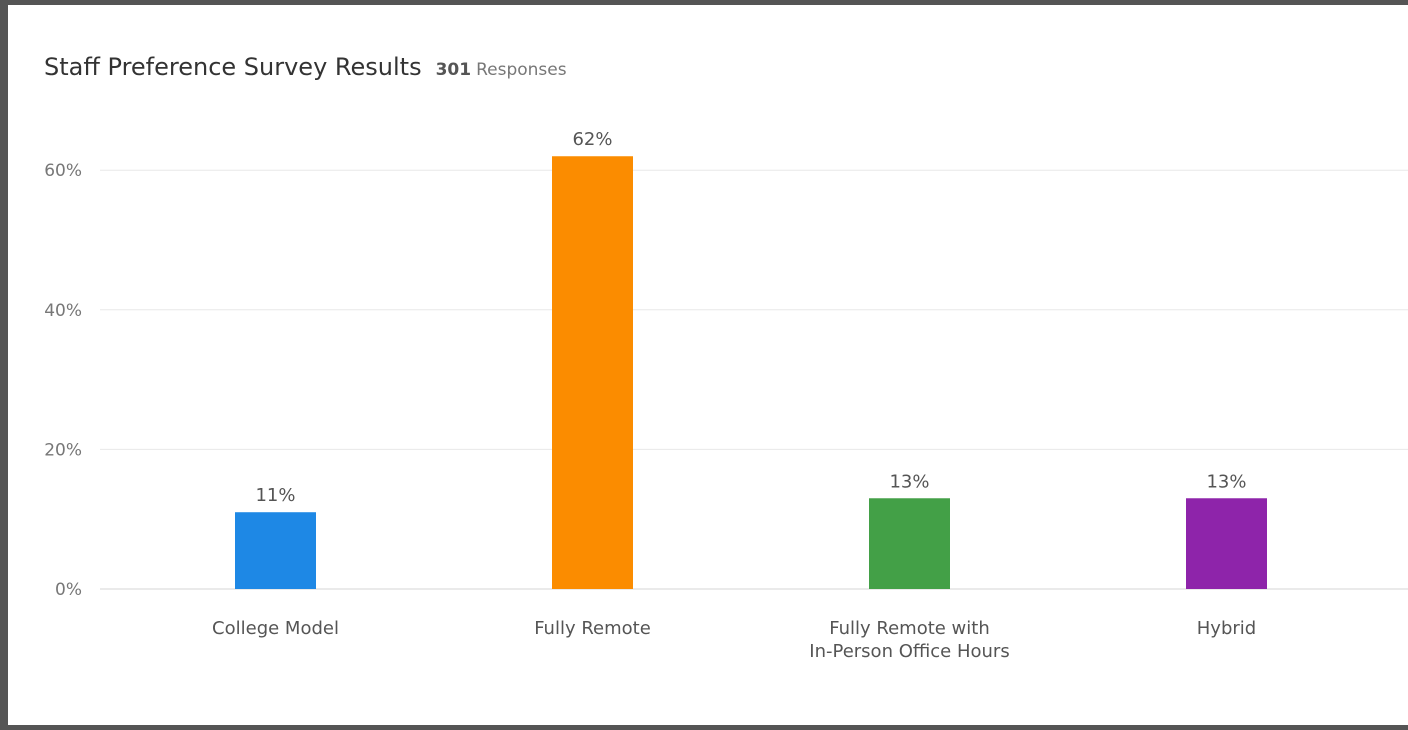  Describe the element at coordinates (275, 628) in the screenshot. I see `category-label: College Model` at that location.